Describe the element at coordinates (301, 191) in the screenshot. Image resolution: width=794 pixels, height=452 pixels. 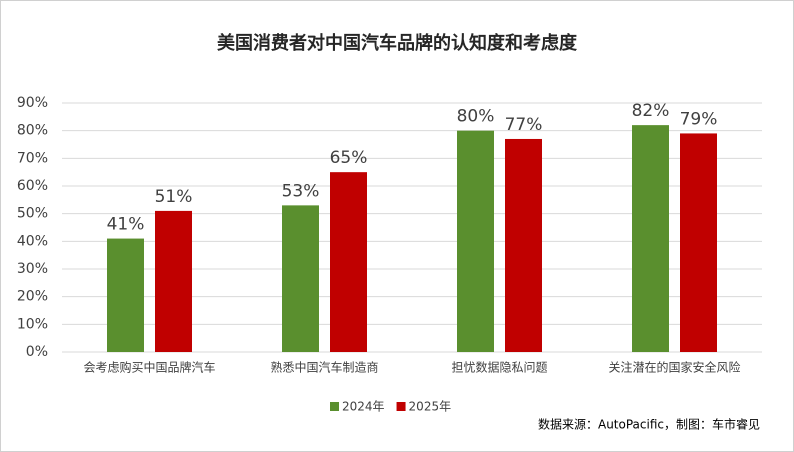
I see `value-label: 53%` at that location.